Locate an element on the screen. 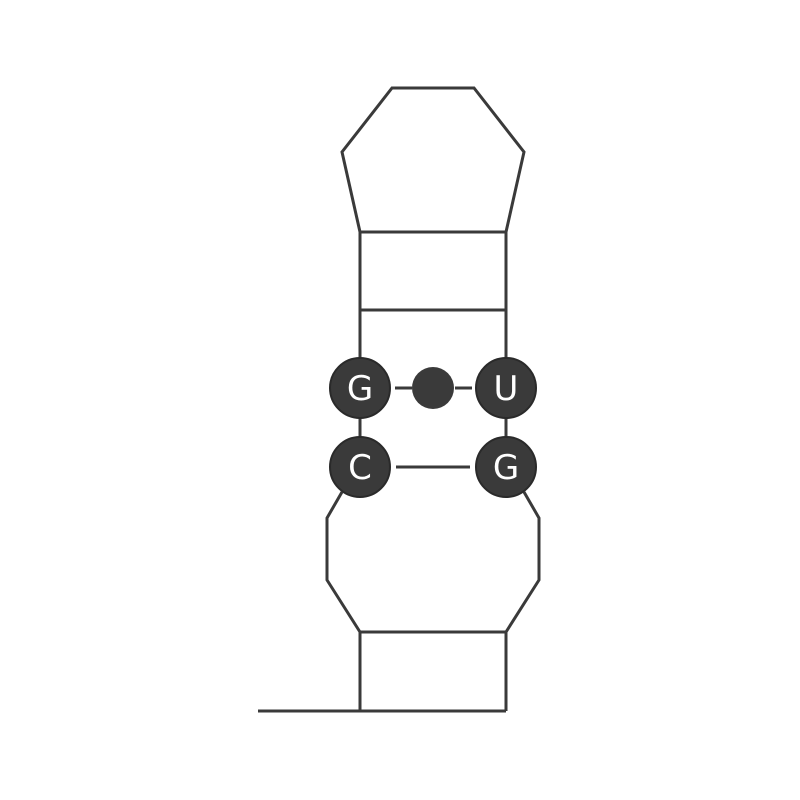  base-u-right-circle is located at coordinates (506, 388).